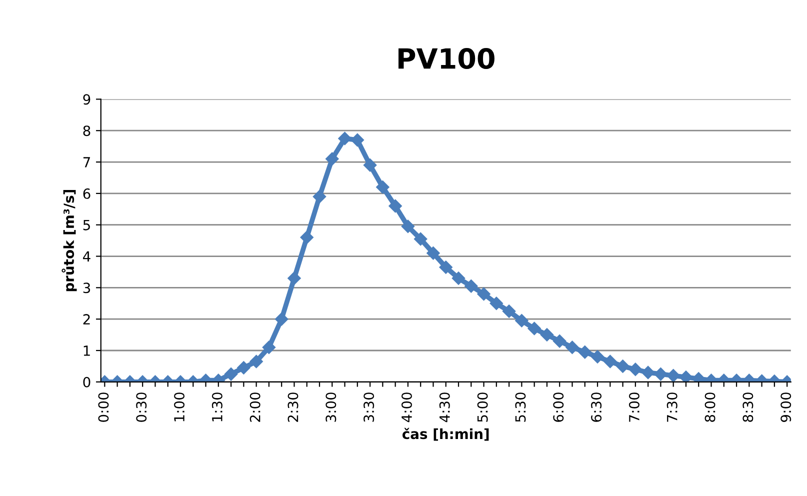 This screenshot has width=807, height=496. What do you see at coordinates (748, 407) in the screenshot?
I see `x-tick-label: 8:30` at bounding box center [748, 407].